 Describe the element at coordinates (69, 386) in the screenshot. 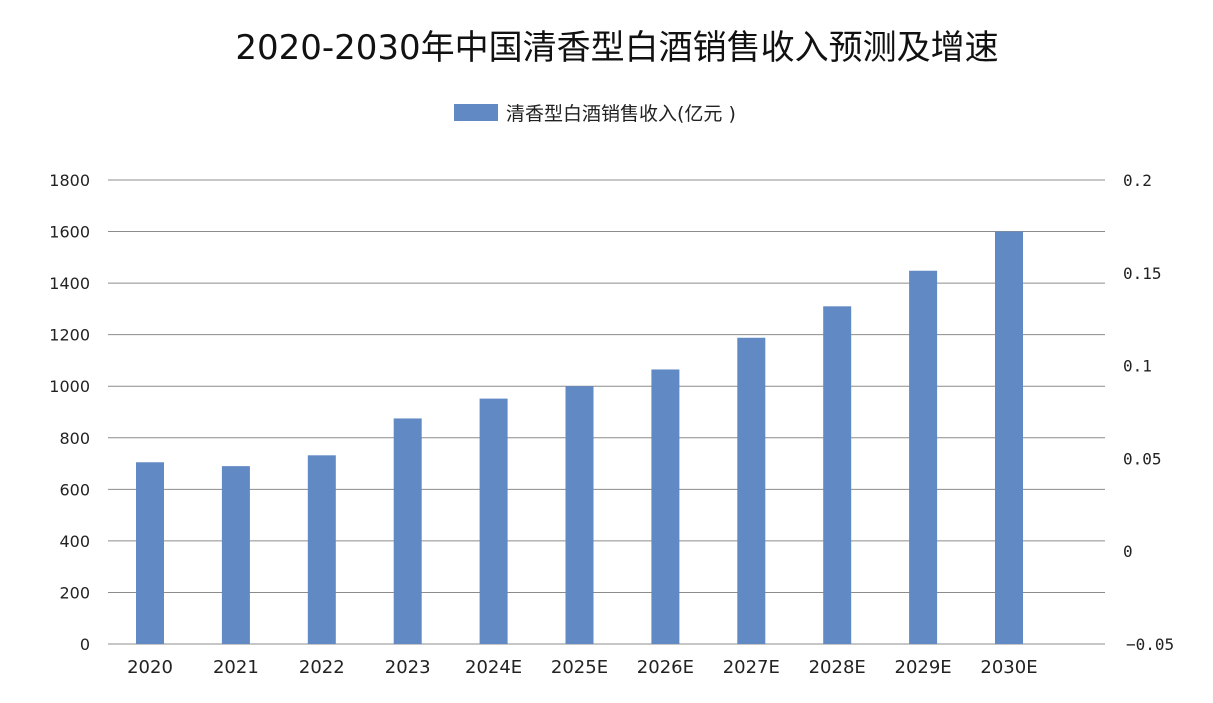

I see `y-tick-label: 1000` at that location.